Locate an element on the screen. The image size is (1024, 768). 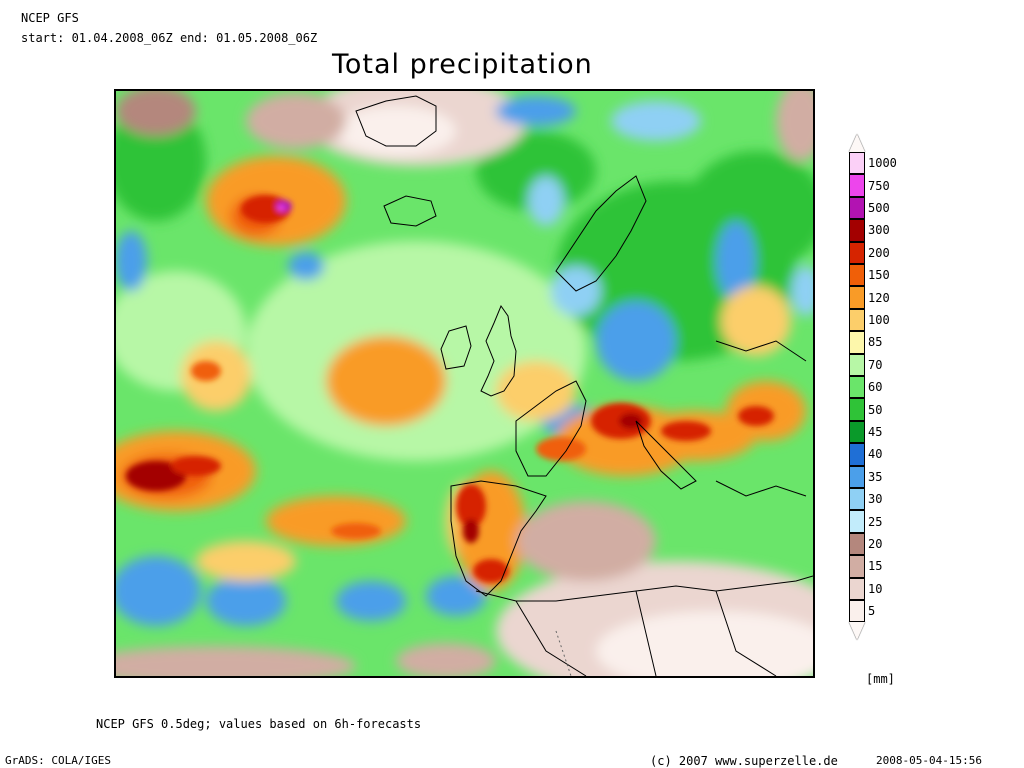
north-africa-coast is located at coordinates (644, 588).